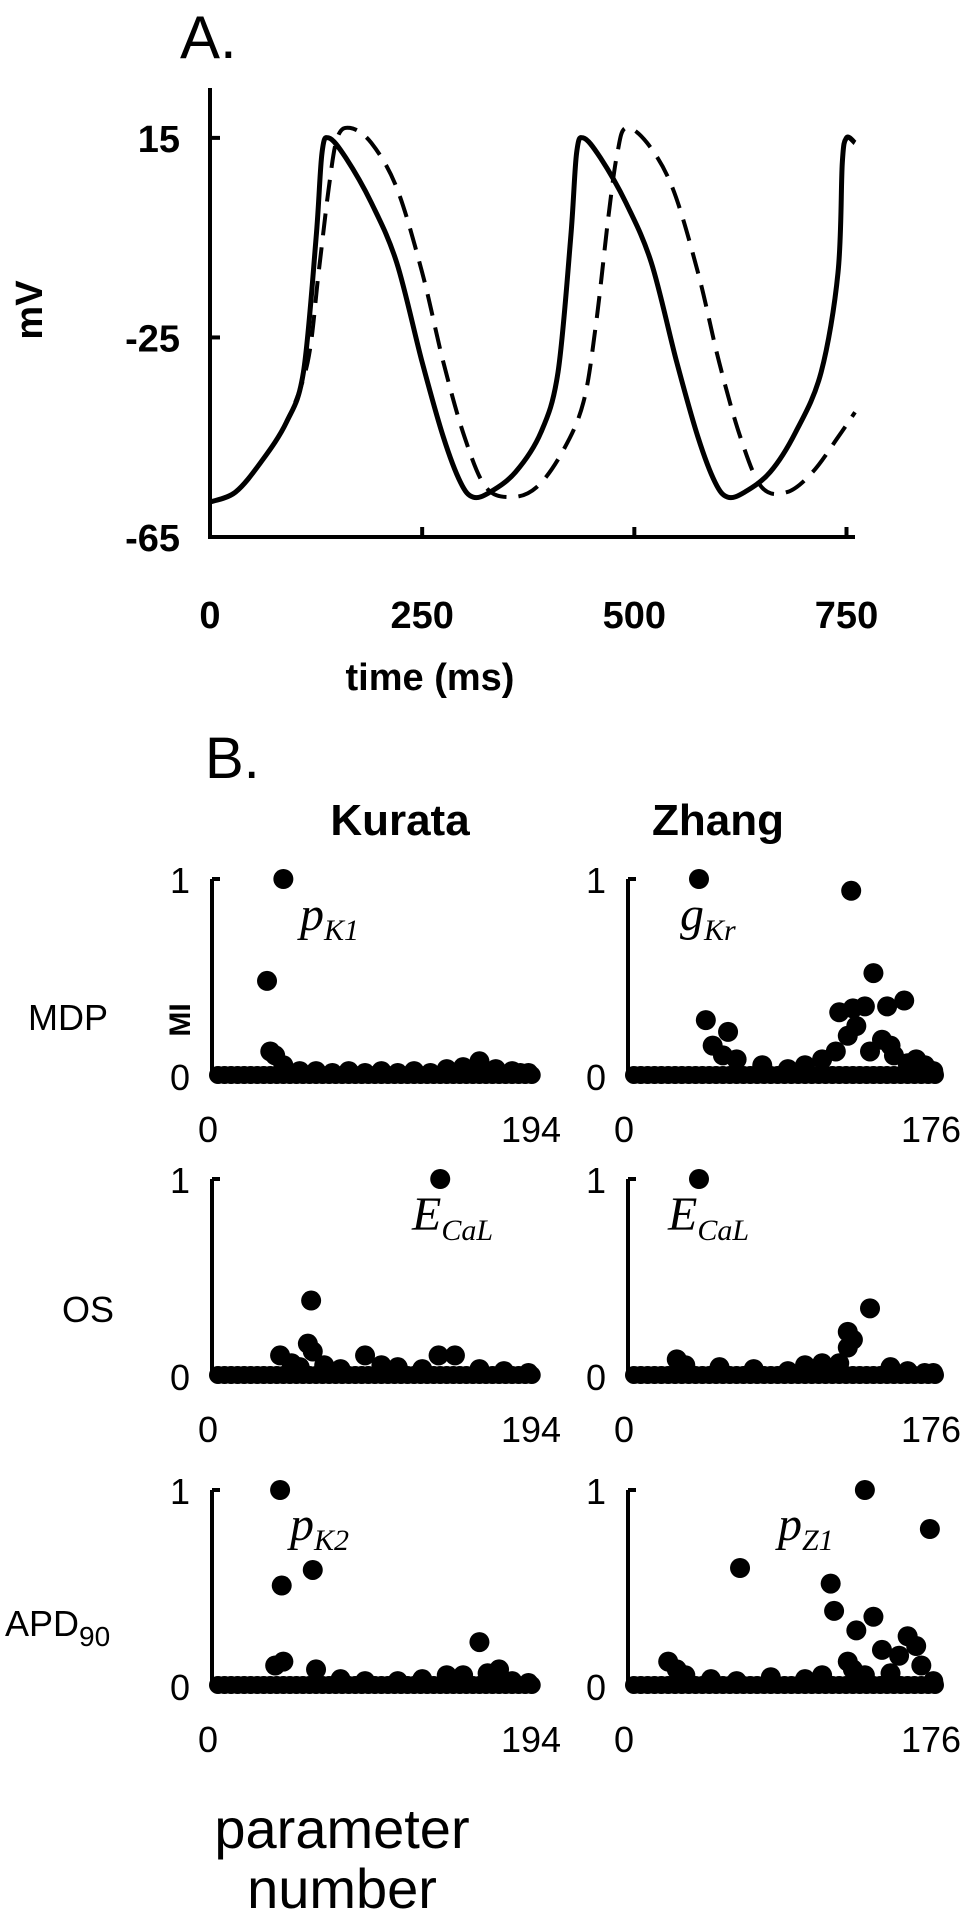 The image size is (972, 1920). What do you see at coordinates (718, 820) in the screenshot?
I see `model-header-zhang: Zhang` at bounding box center [718, 820].